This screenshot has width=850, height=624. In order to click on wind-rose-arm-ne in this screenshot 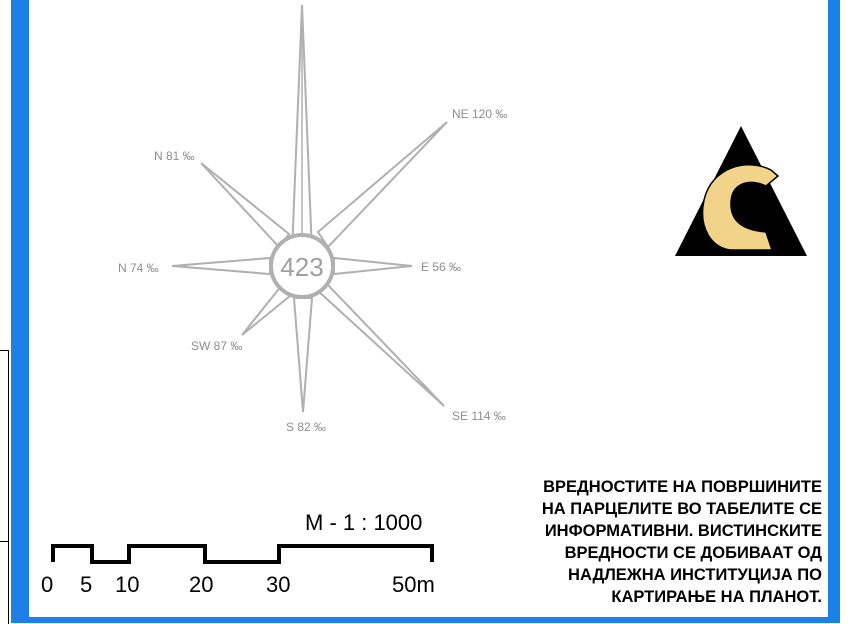, I will do `click(382, 185)`.